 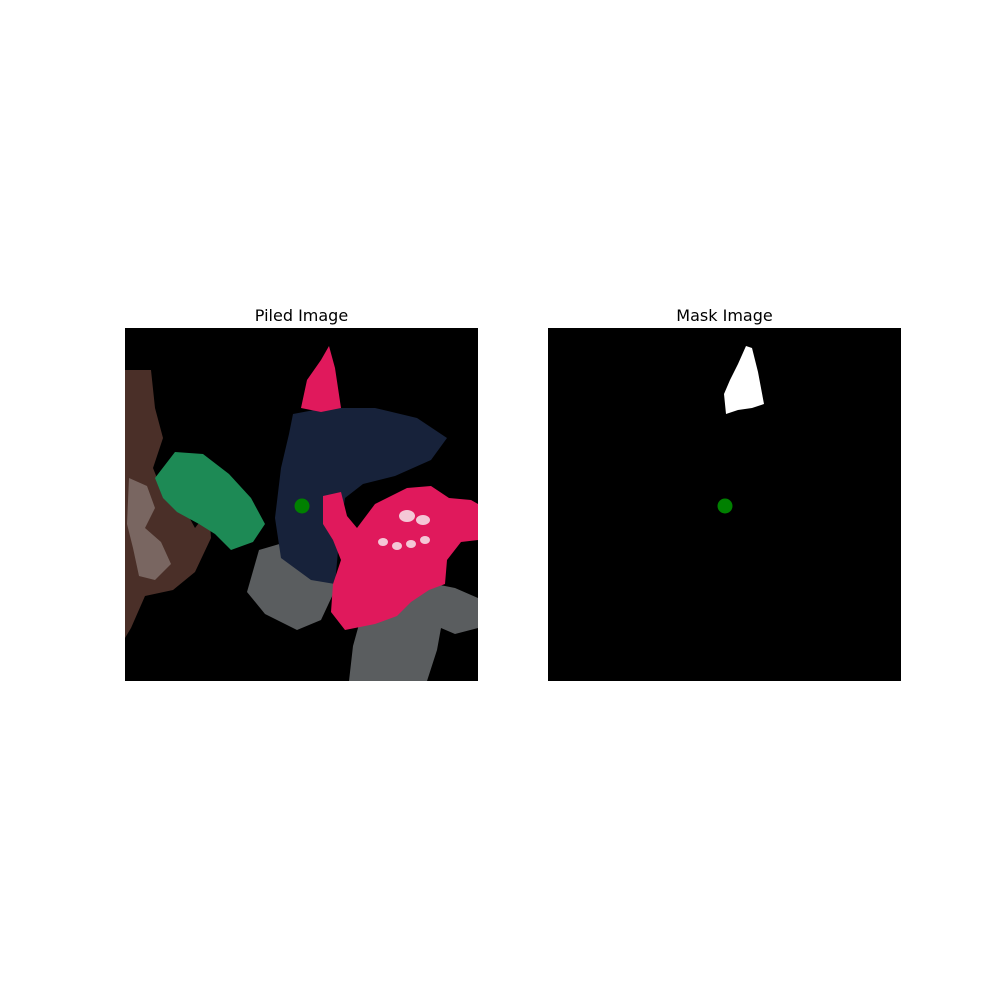 What do you see at coordinates (321, 379) in the screenshot?
I see `pink-cloth-tip` at bounding box center [321, 379].